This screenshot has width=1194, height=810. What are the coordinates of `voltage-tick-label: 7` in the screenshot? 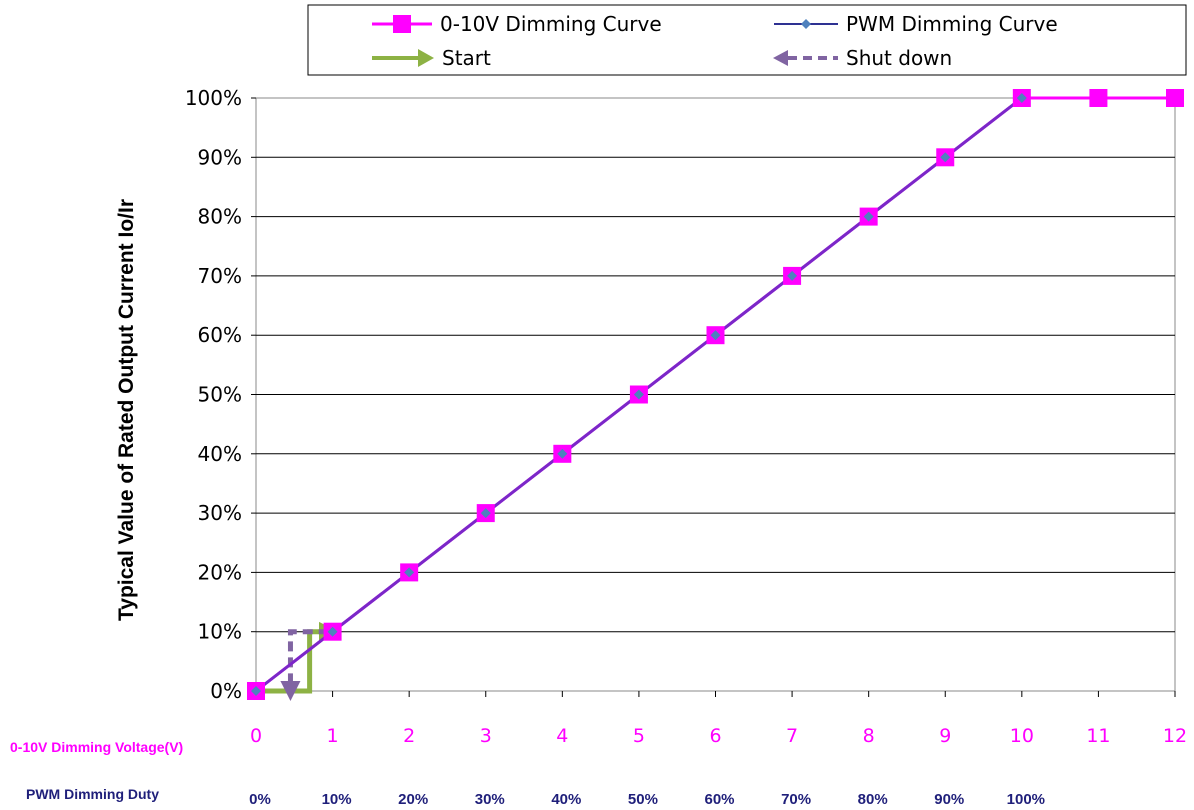 It's located at (792, 736).